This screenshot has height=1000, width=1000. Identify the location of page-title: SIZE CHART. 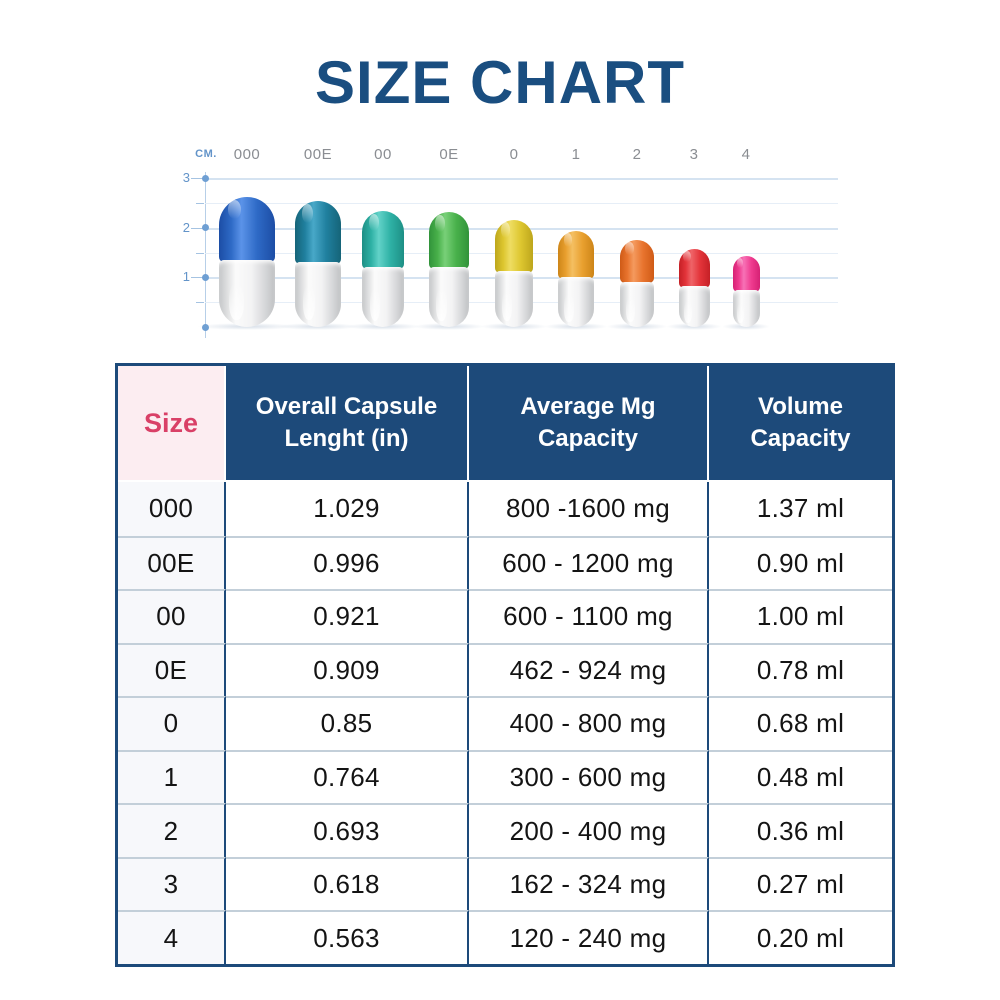
(500, 82).